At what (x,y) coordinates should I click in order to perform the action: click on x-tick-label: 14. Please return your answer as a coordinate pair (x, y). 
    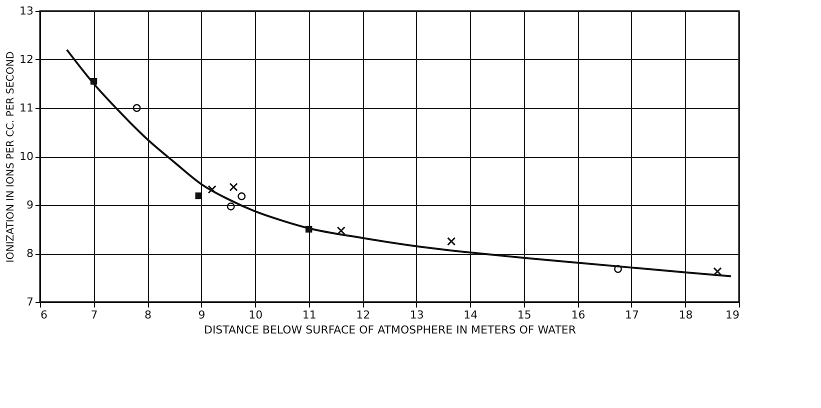
    Looking at the image, I should click on (471, 315).